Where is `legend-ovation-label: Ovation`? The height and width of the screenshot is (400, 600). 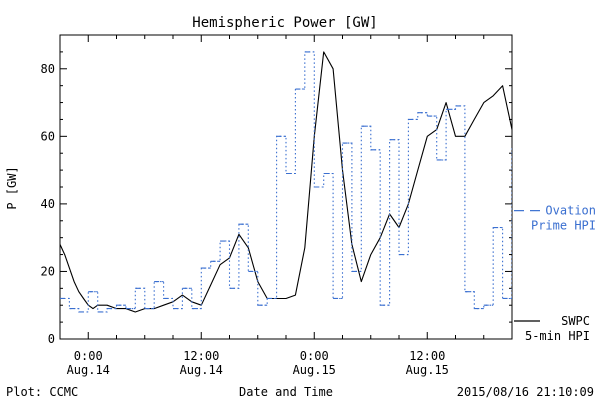
legend-ovation-label: Ovation is located at coordinates (570, 211).